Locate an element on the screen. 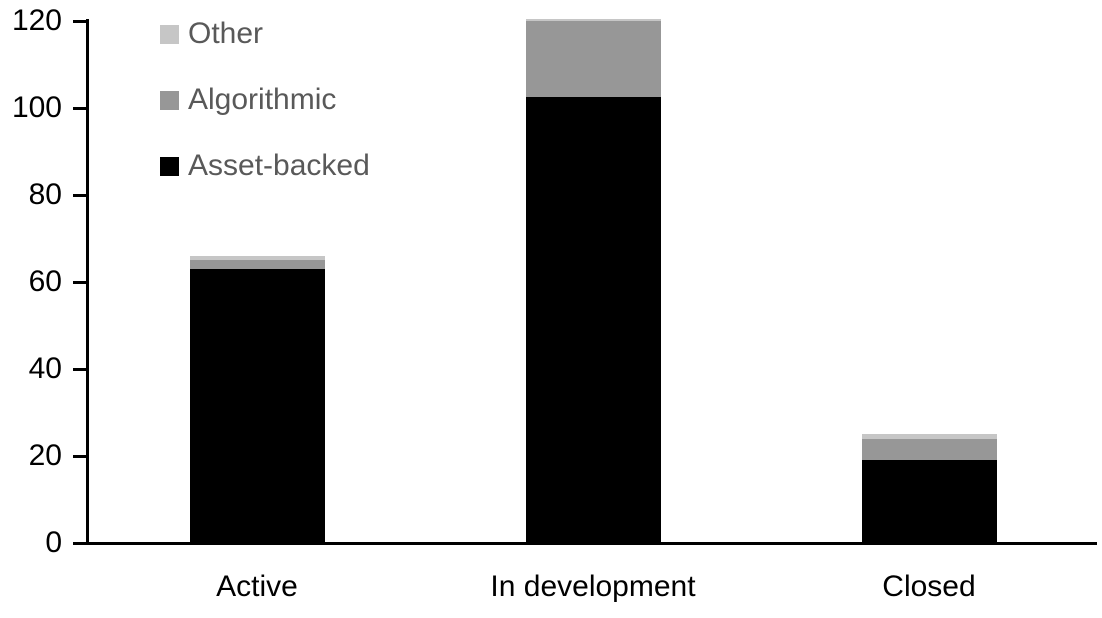 This screenshot has width=1102, height=618. legend-label: Asset-backed is located at coordinates (279, 165).